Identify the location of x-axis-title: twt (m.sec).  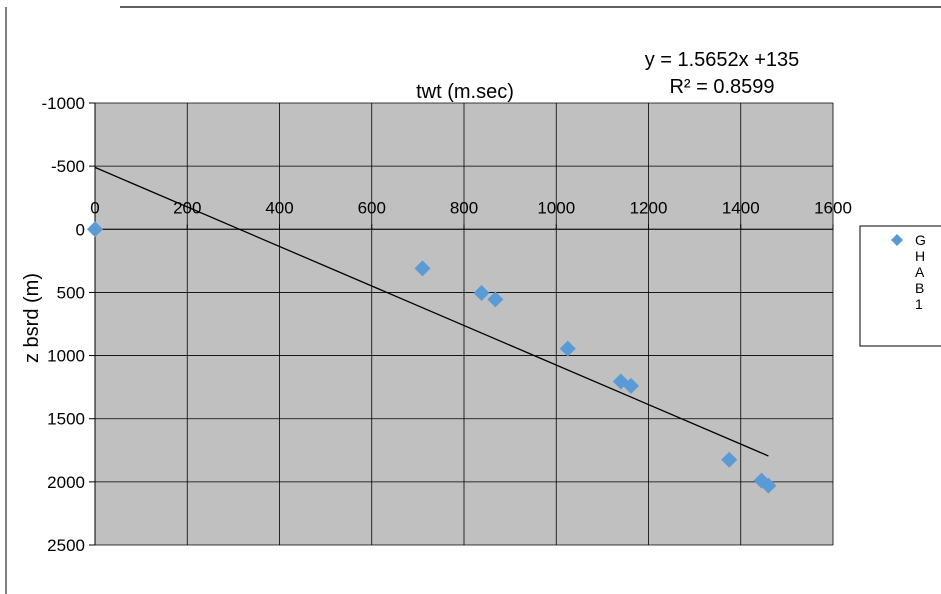
(465, 92).